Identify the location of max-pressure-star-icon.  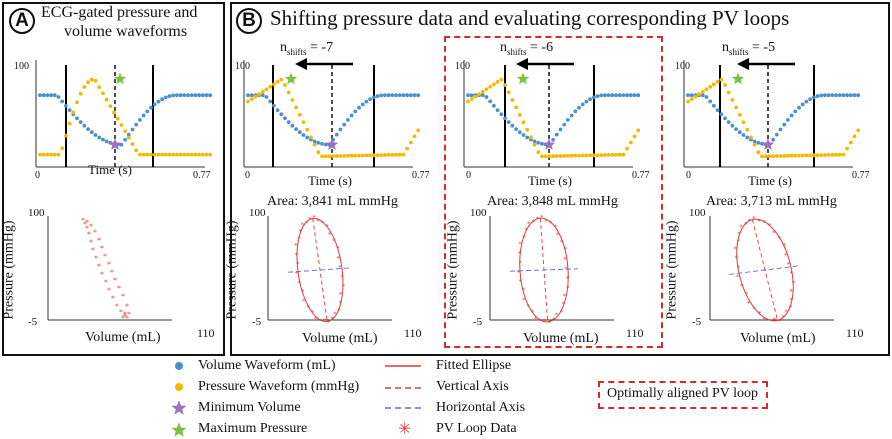
(523, 78).